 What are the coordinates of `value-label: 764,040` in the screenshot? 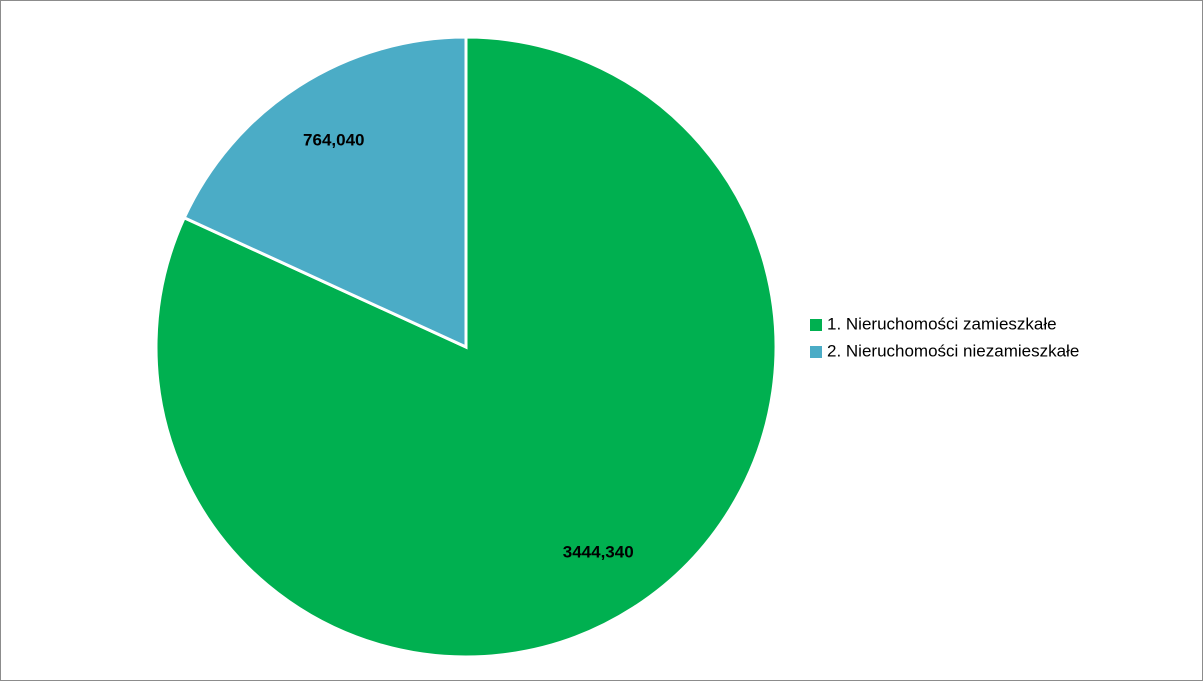 It's located at (333, 139).